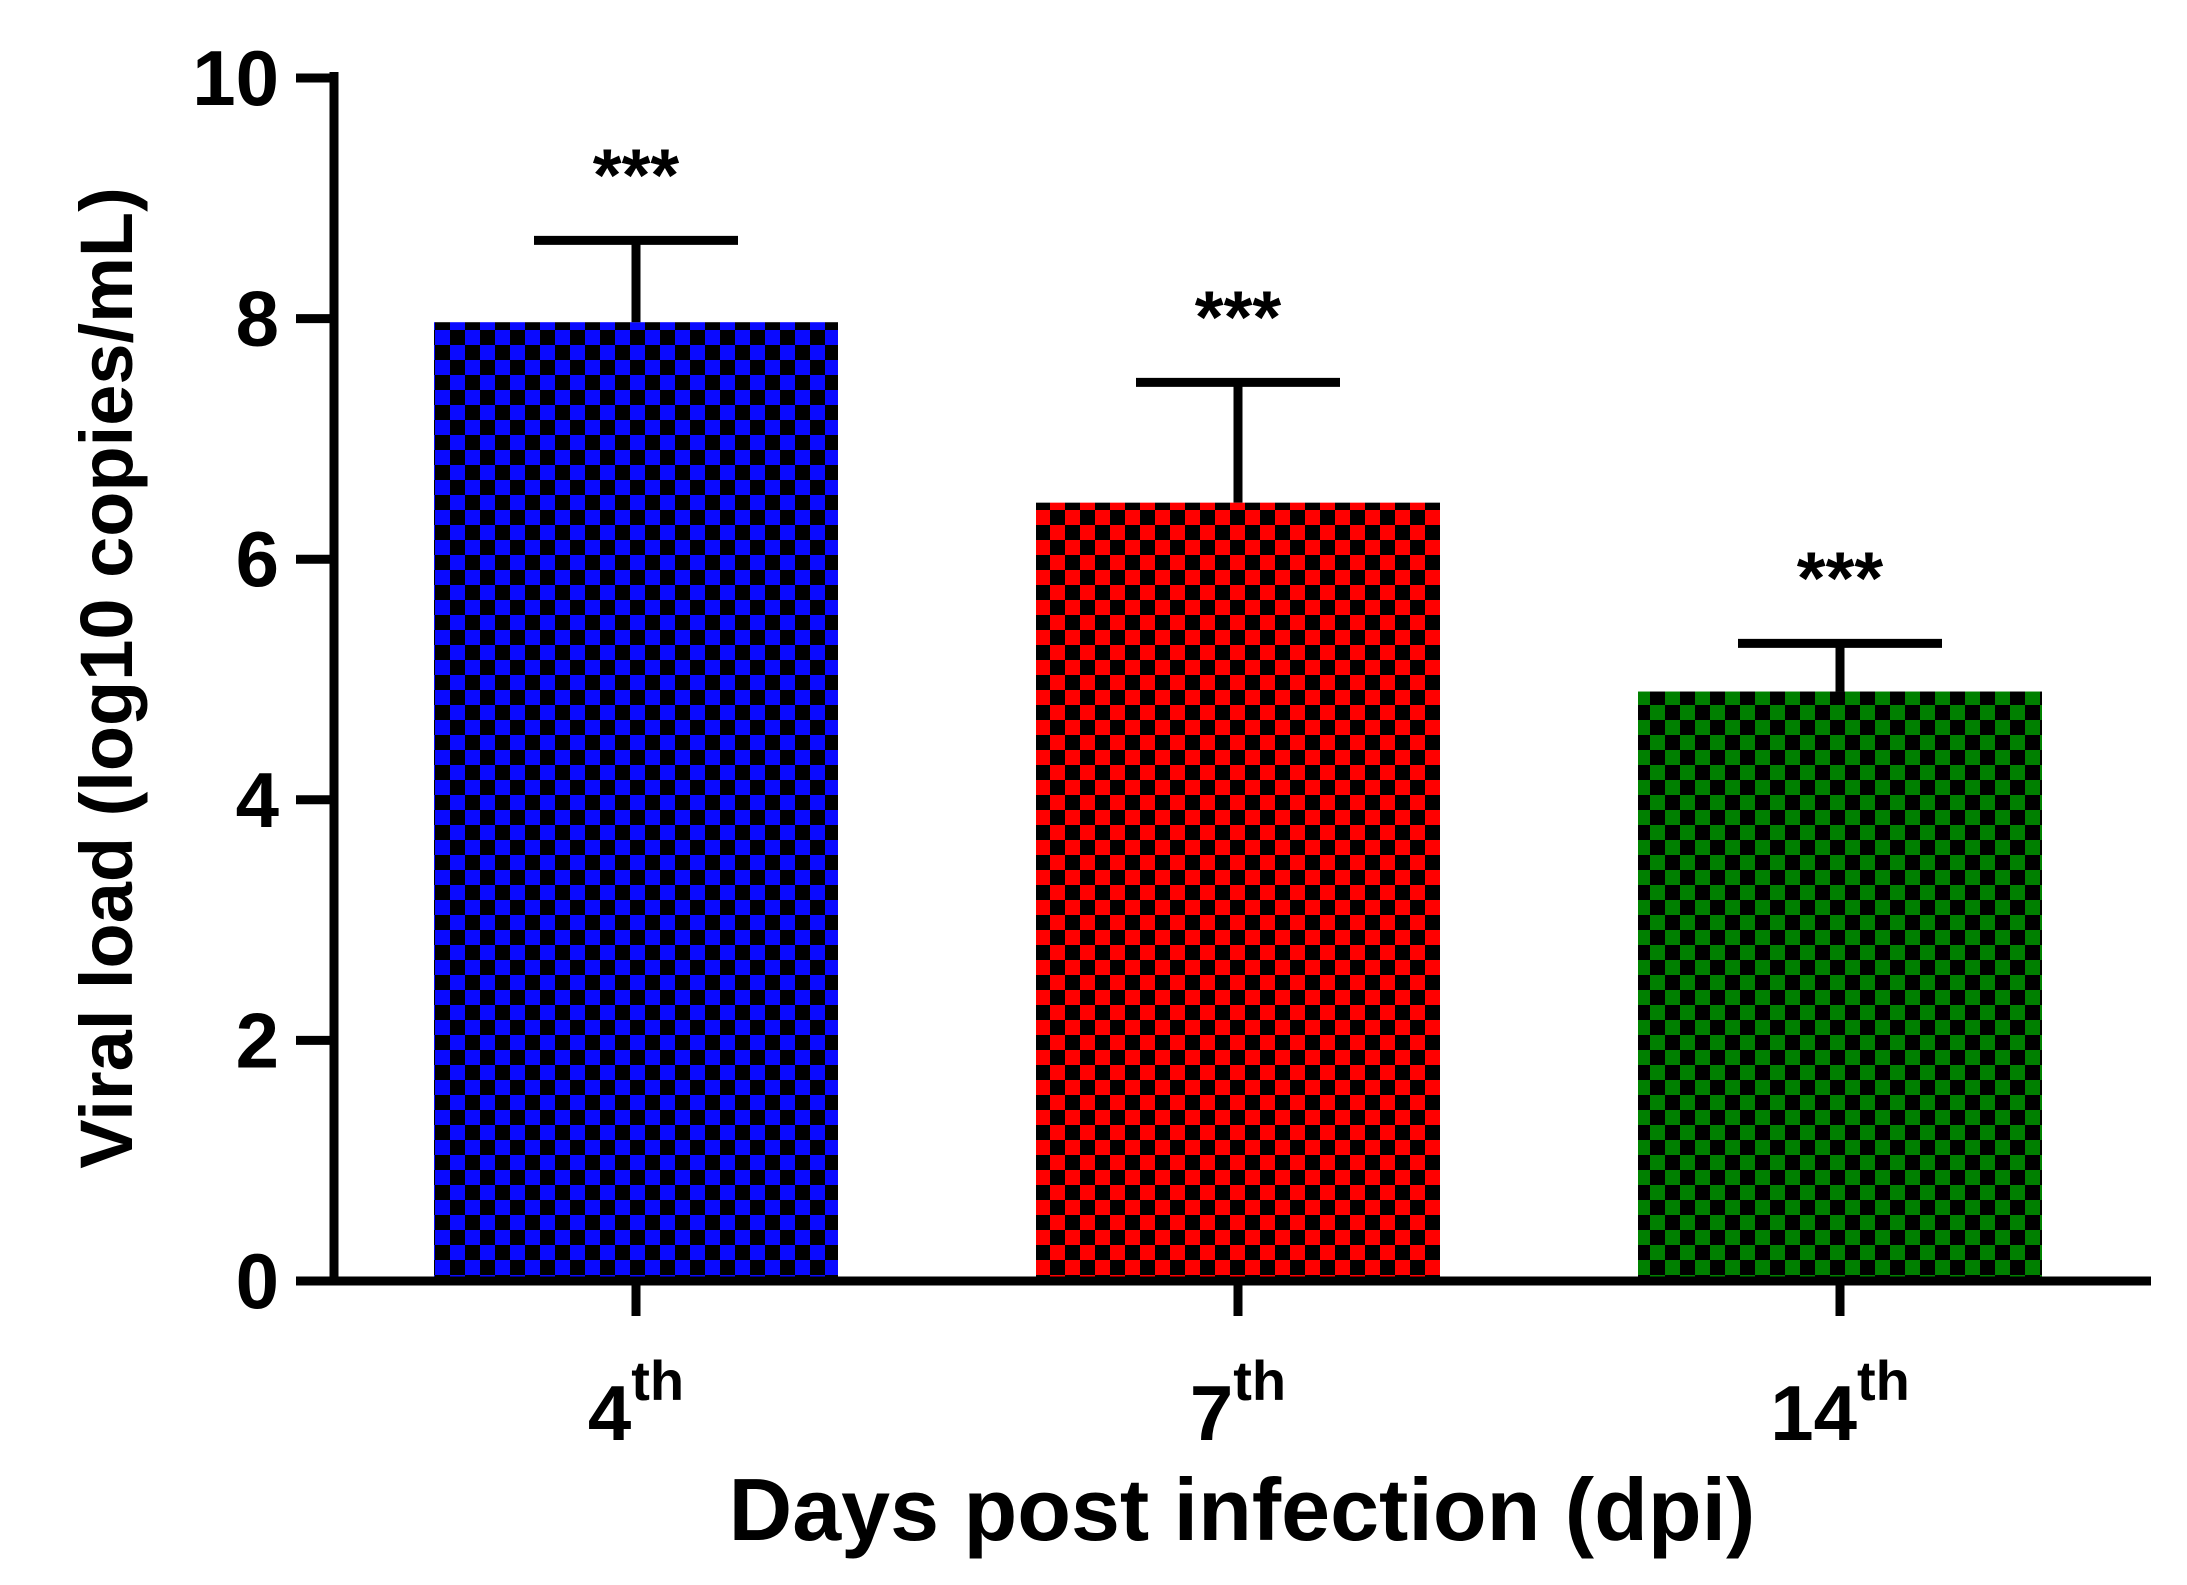  What do you see at coordinates (1238, 1403) in the screenshot?
I see `x-tick-label-2: 7th` at bounding box center [1238, 1403].